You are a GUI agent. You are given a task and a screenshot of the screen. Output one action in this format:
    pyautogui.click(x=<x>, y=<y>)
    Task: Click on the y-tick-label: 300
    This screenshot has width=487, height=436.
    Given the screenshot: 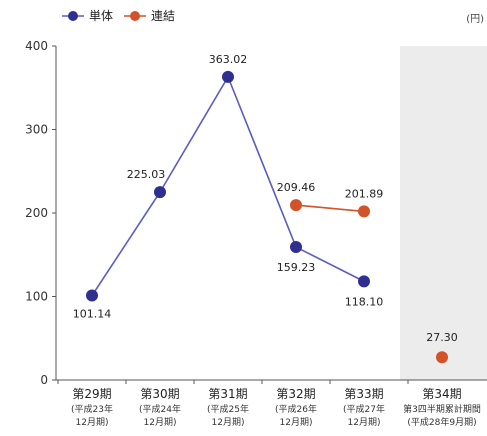 What is the action you would take?
    pyautogui.click(x=36, y=130)
    